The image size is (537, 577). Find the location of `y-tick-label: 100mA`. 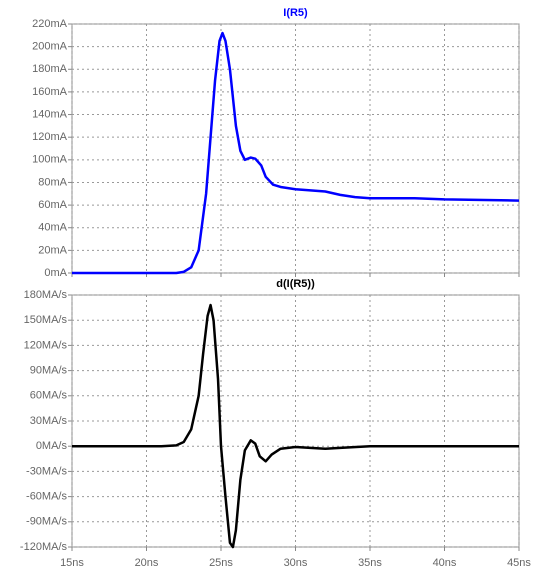

y-tick-label: 100mA is located at coordinates (50, 160).